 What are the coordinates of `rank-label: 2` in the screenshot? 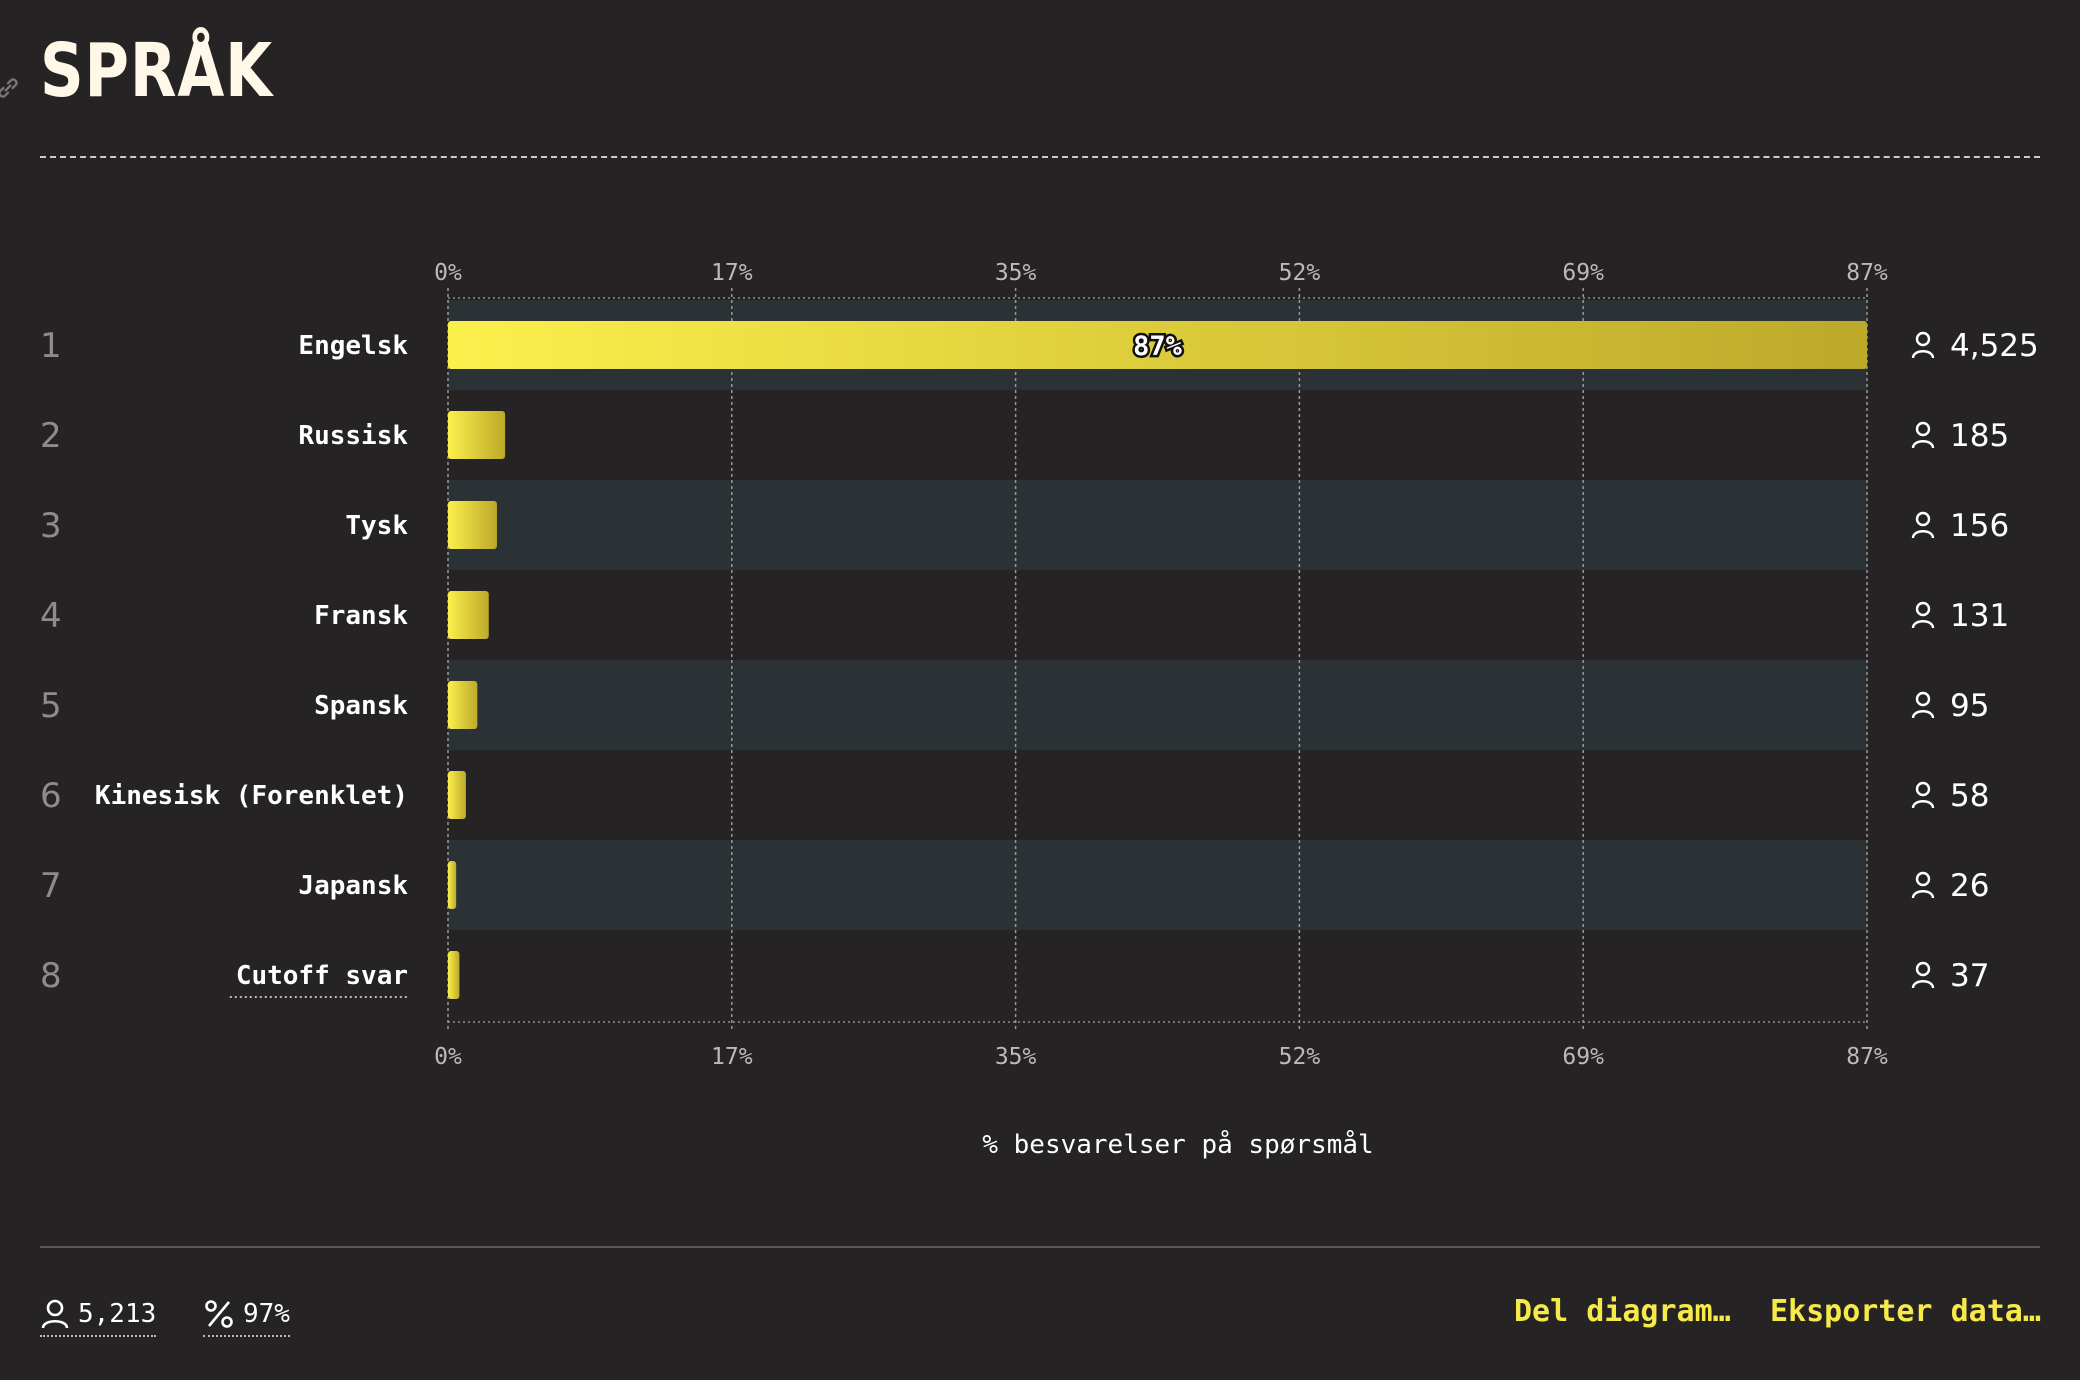 It's located at (51, 436).